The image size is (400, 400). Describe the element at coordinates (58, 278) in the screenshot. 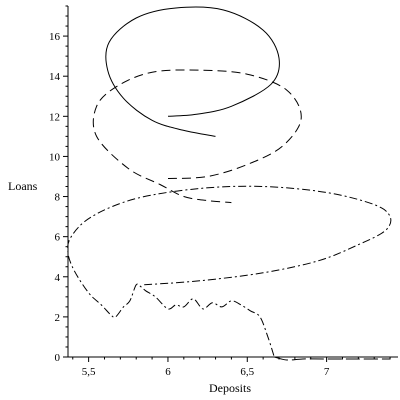

I see `y-tick-label: 4` at that location.